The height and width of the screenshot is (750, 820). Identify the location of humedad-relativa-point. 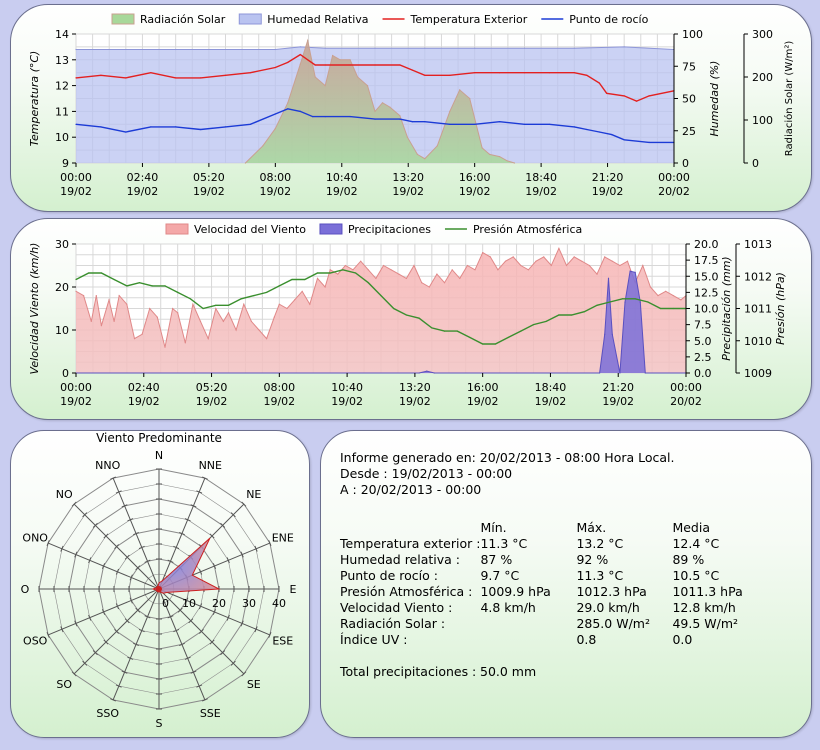
(176, 49).